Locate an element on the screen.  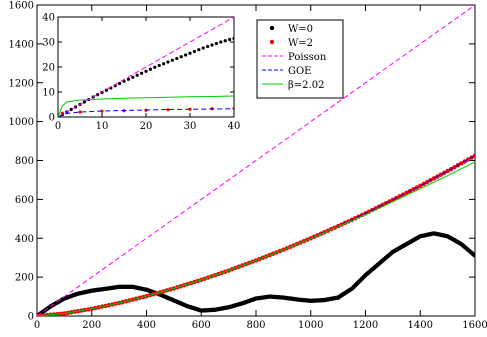
legend-frame is located at coordinates (300, 59).